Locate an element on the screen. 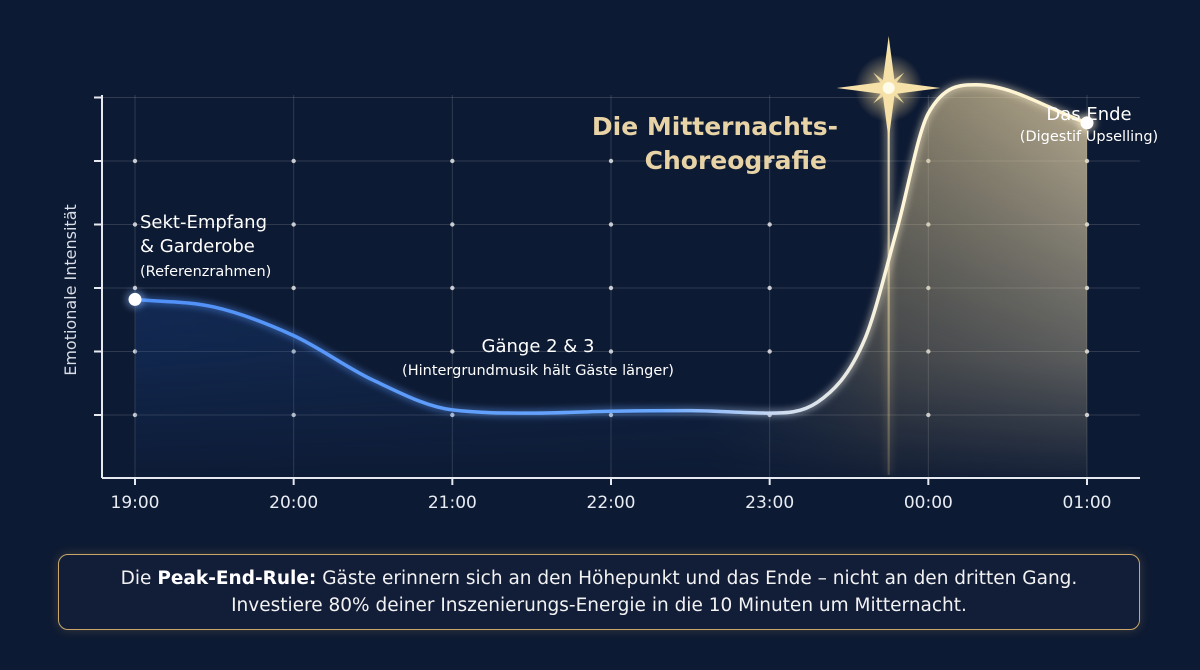 The height and width of the screenshot is (670, 1200). star-core is located at coordinates (888, 88).